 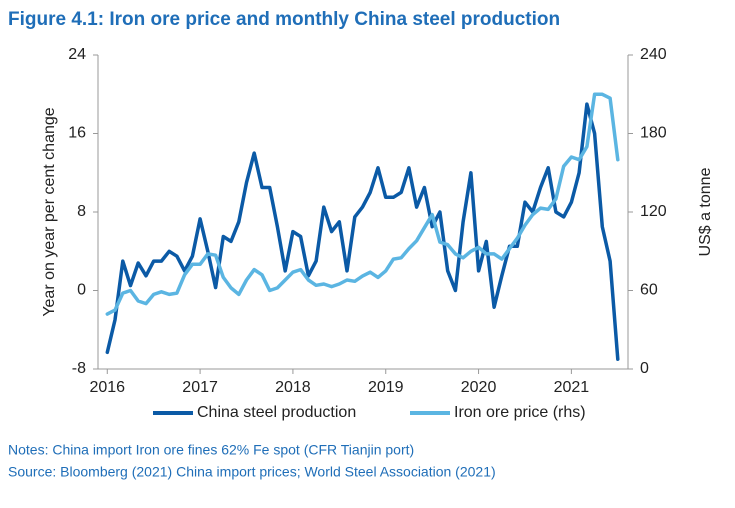 I want to click on legend-label: China steel production, so click(x=276, y=412).